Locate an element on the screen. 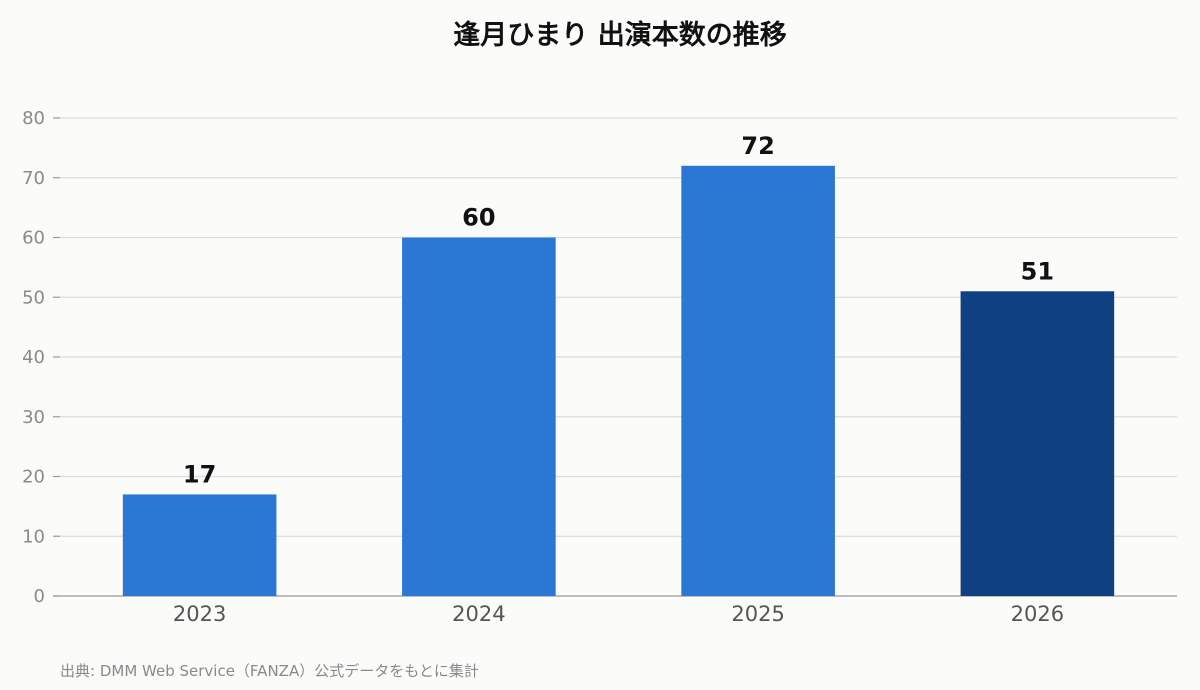 Image resolution: width=1200 pixels, height=690 pixels. y-tick-label: 40 is located at coordinates (33, 357).